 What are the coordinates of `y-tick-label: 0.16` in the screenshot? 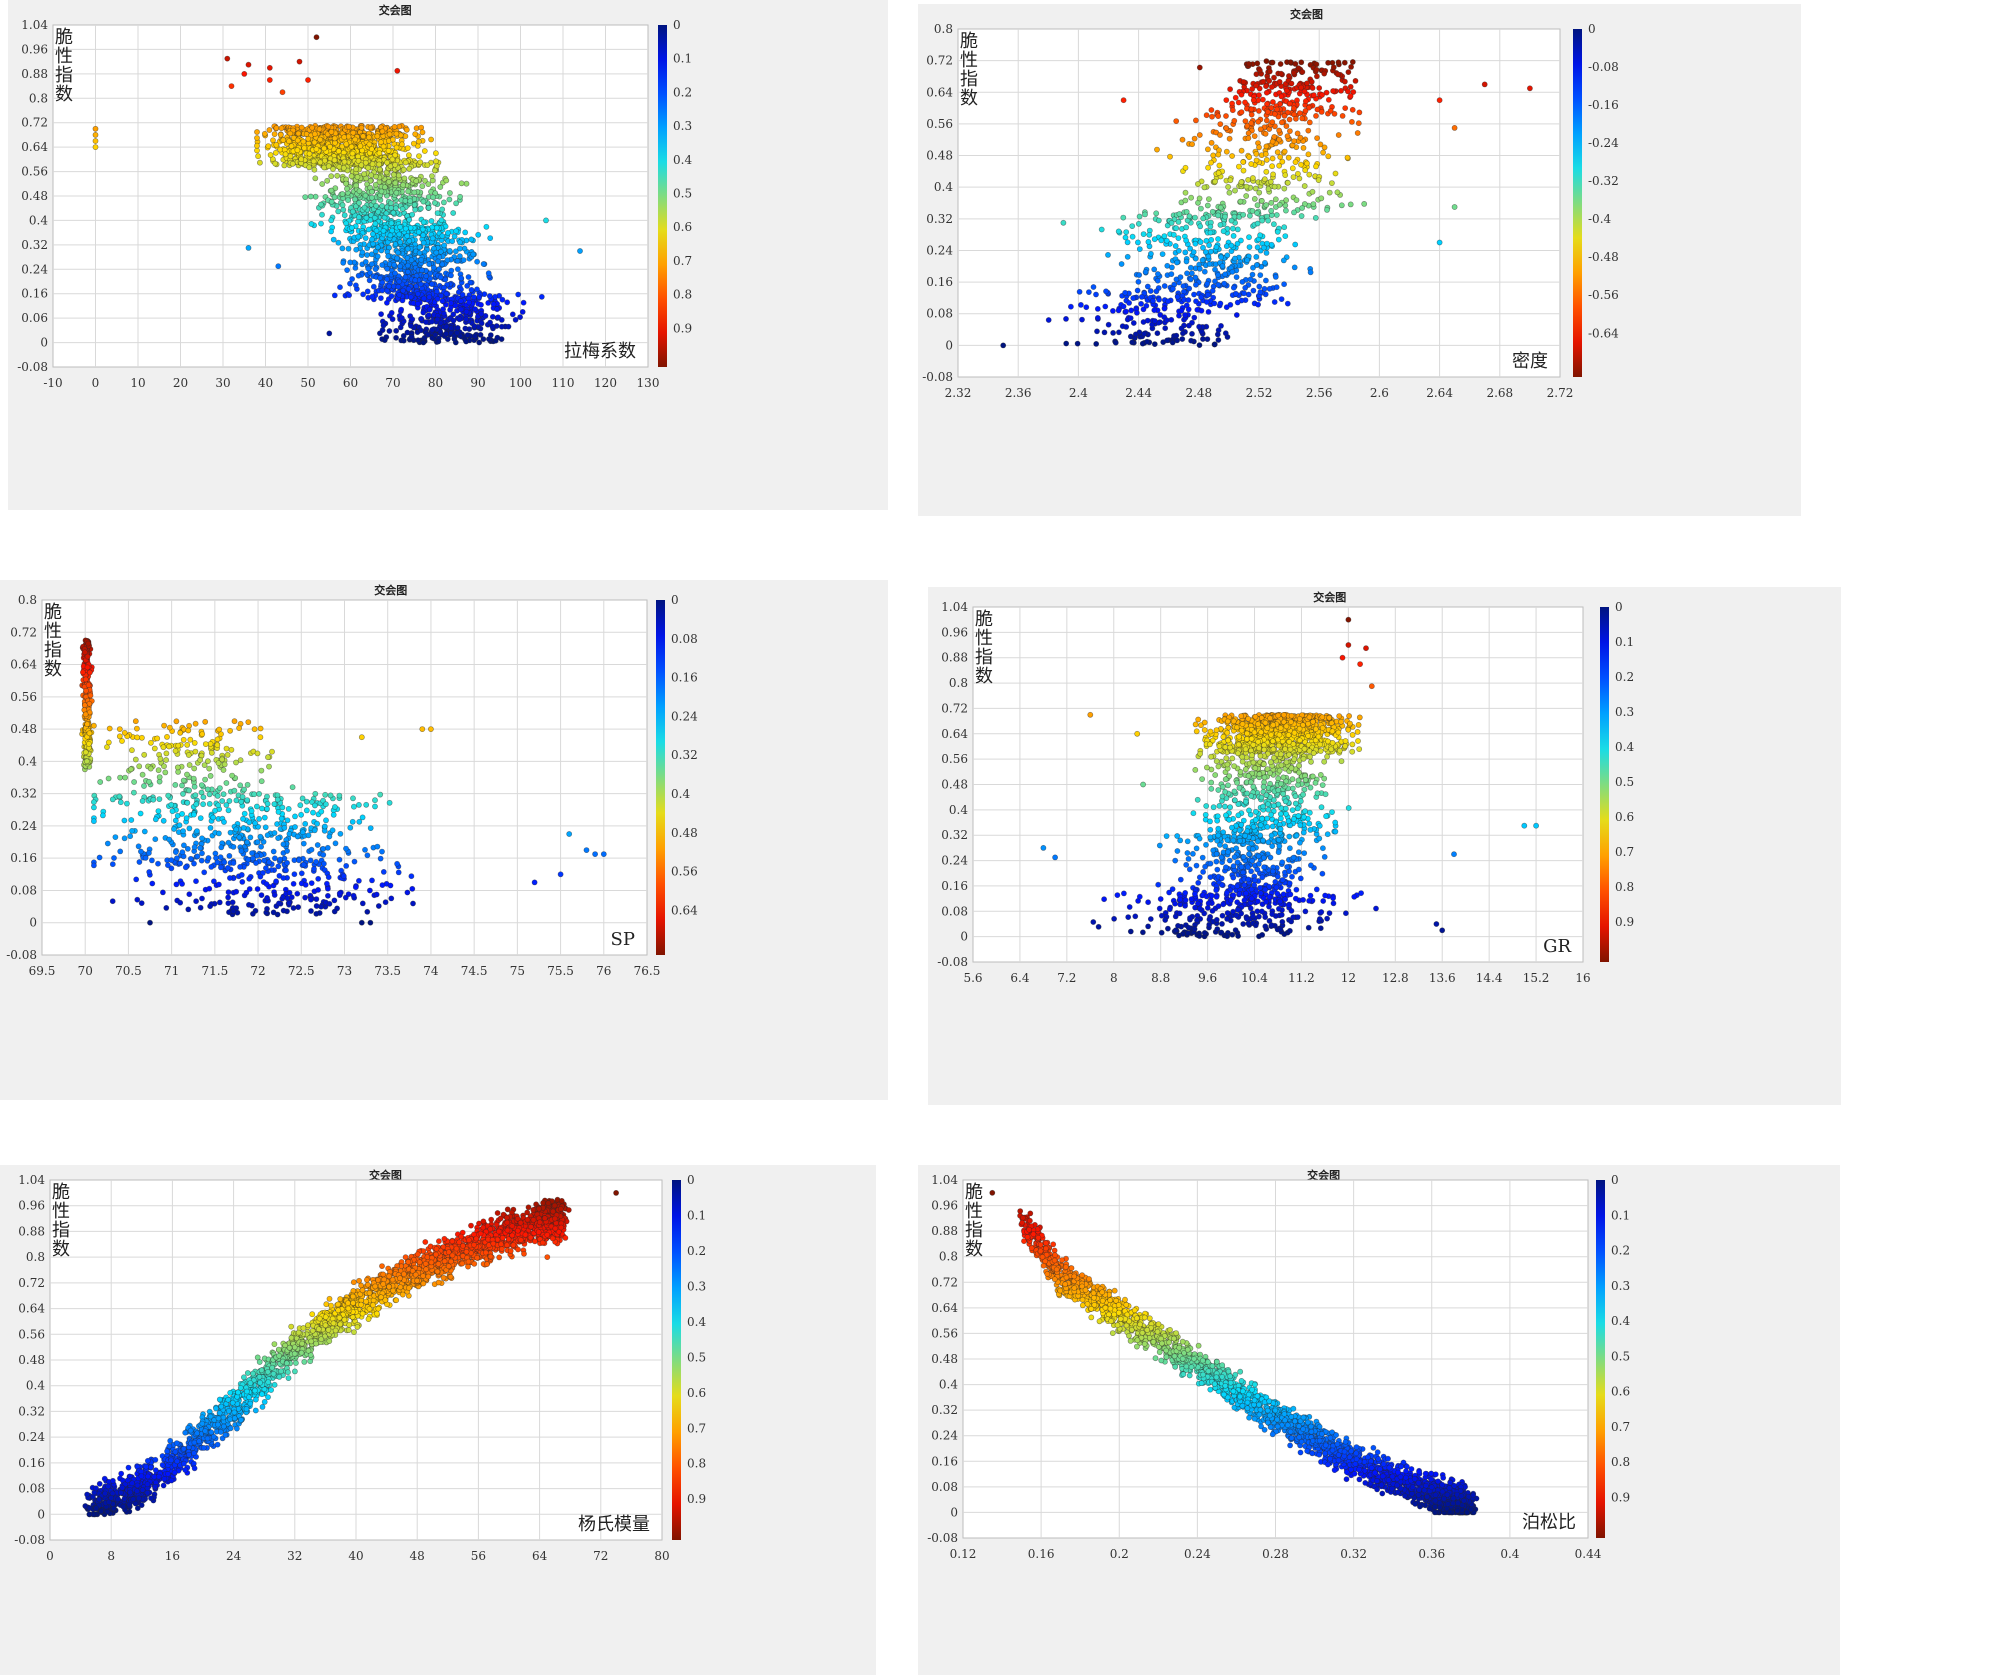 It's located at (939, 282).